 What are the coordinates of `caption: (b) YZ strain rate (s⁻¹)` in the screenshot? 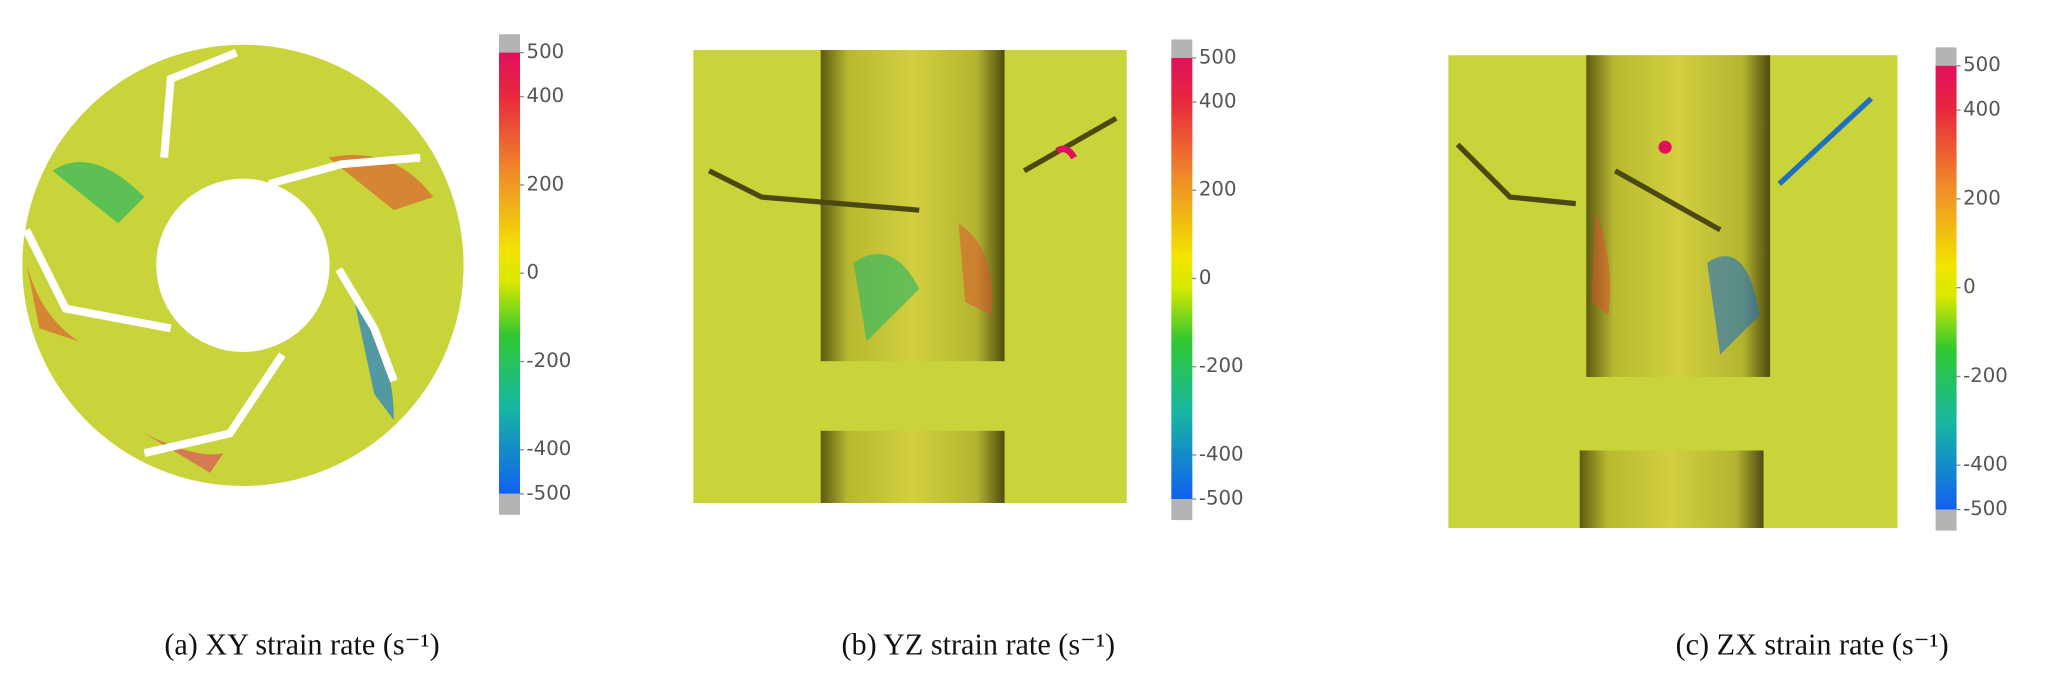 It's located at (978, 644).